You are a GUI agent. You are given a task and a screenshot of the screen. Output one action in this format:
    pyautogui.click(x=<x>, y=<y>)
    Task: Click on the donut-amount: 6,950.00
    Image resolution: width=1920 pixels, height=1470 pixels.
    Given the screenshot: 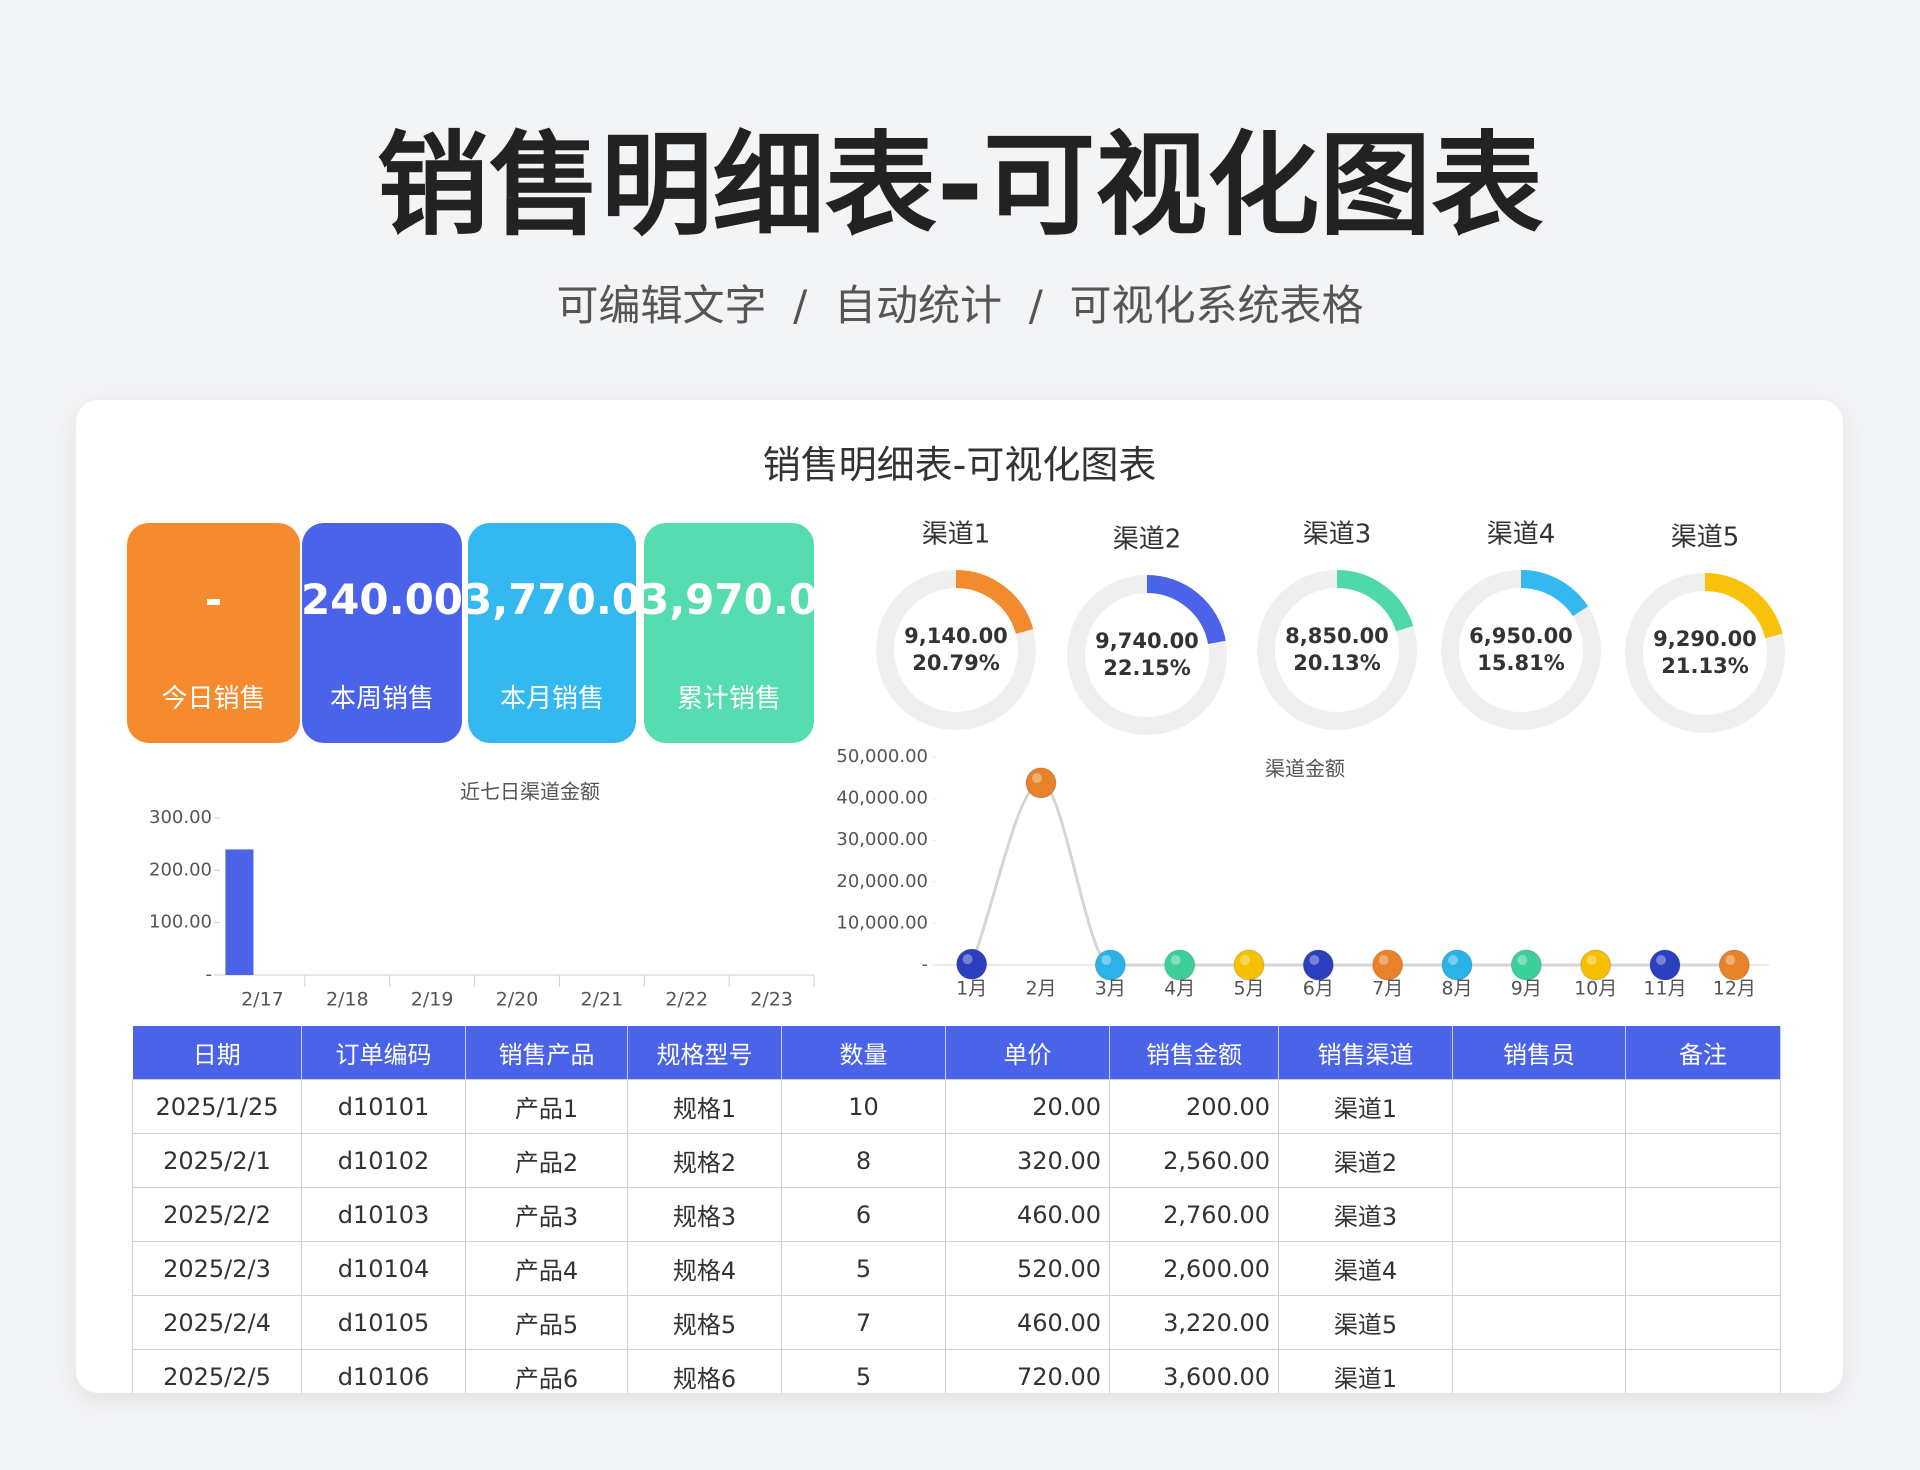 What is the action you would take?
    pyautogui.click(x=1521, y=636)
    